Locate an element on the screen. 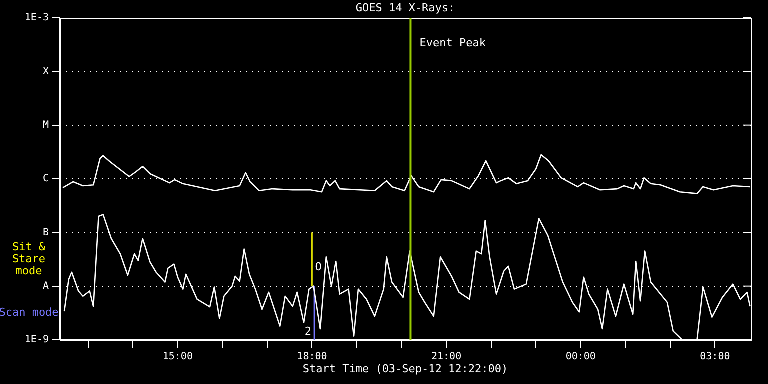 Image resolution: width=768 pixels, height=384 pixels. x-tick-label: 15:00 is located at coordinates (177, 357).